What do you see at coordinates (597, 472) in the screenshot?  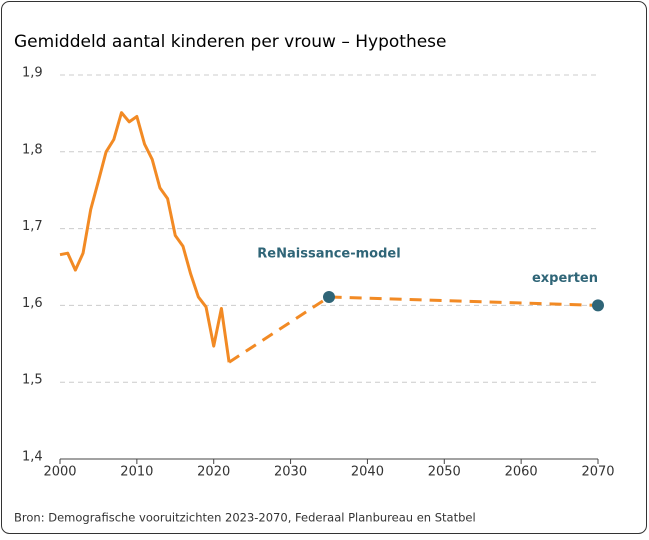 I see `x-tick-label: 2070` at bounding box center [597, 472].